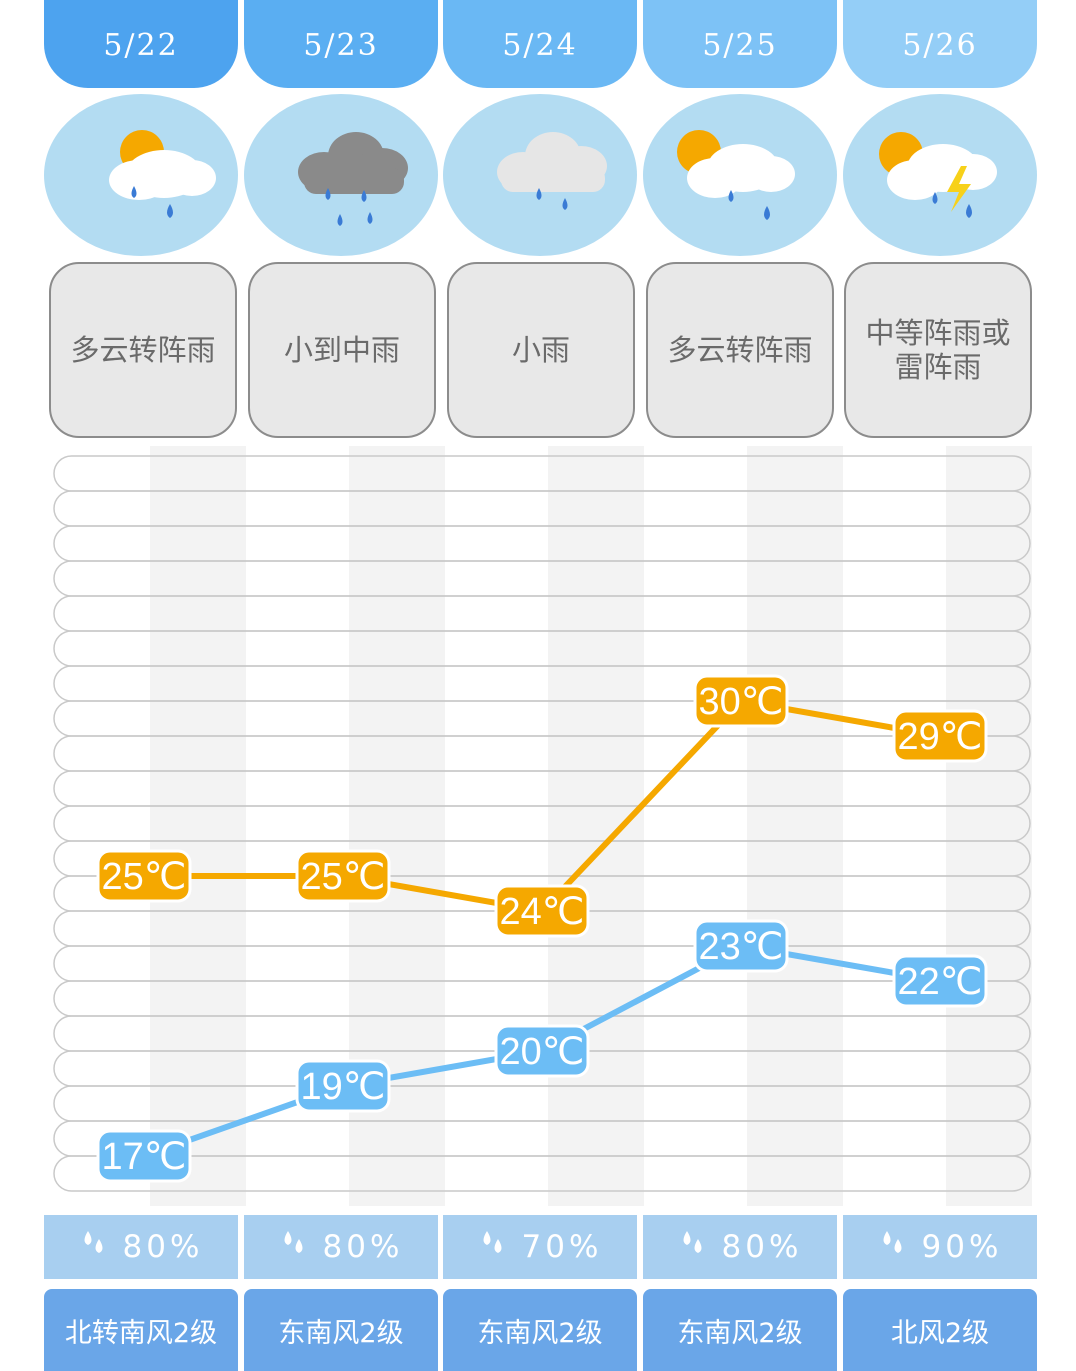 This screenshot has width=1076, height=1371. I want to click on low-temp-label: 20℃, so click(542, 1052).